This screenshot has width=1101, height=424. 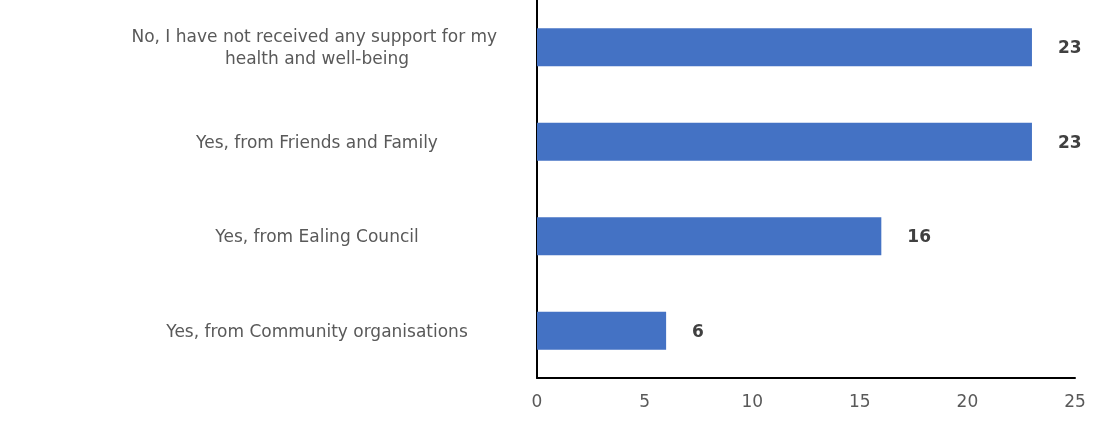 I want to click on data-label: 16, so click(x=919, y=236).